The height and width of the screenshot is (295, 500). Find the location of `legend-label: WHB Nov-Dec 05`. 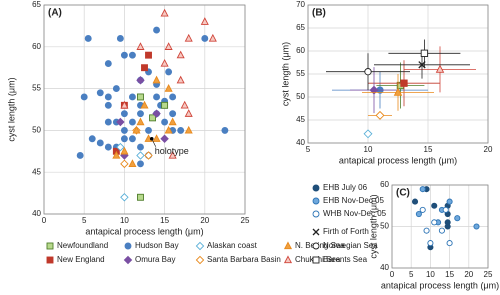

legend-label: WHB Nov-Dec 05 is located at coordinates (355, 213).